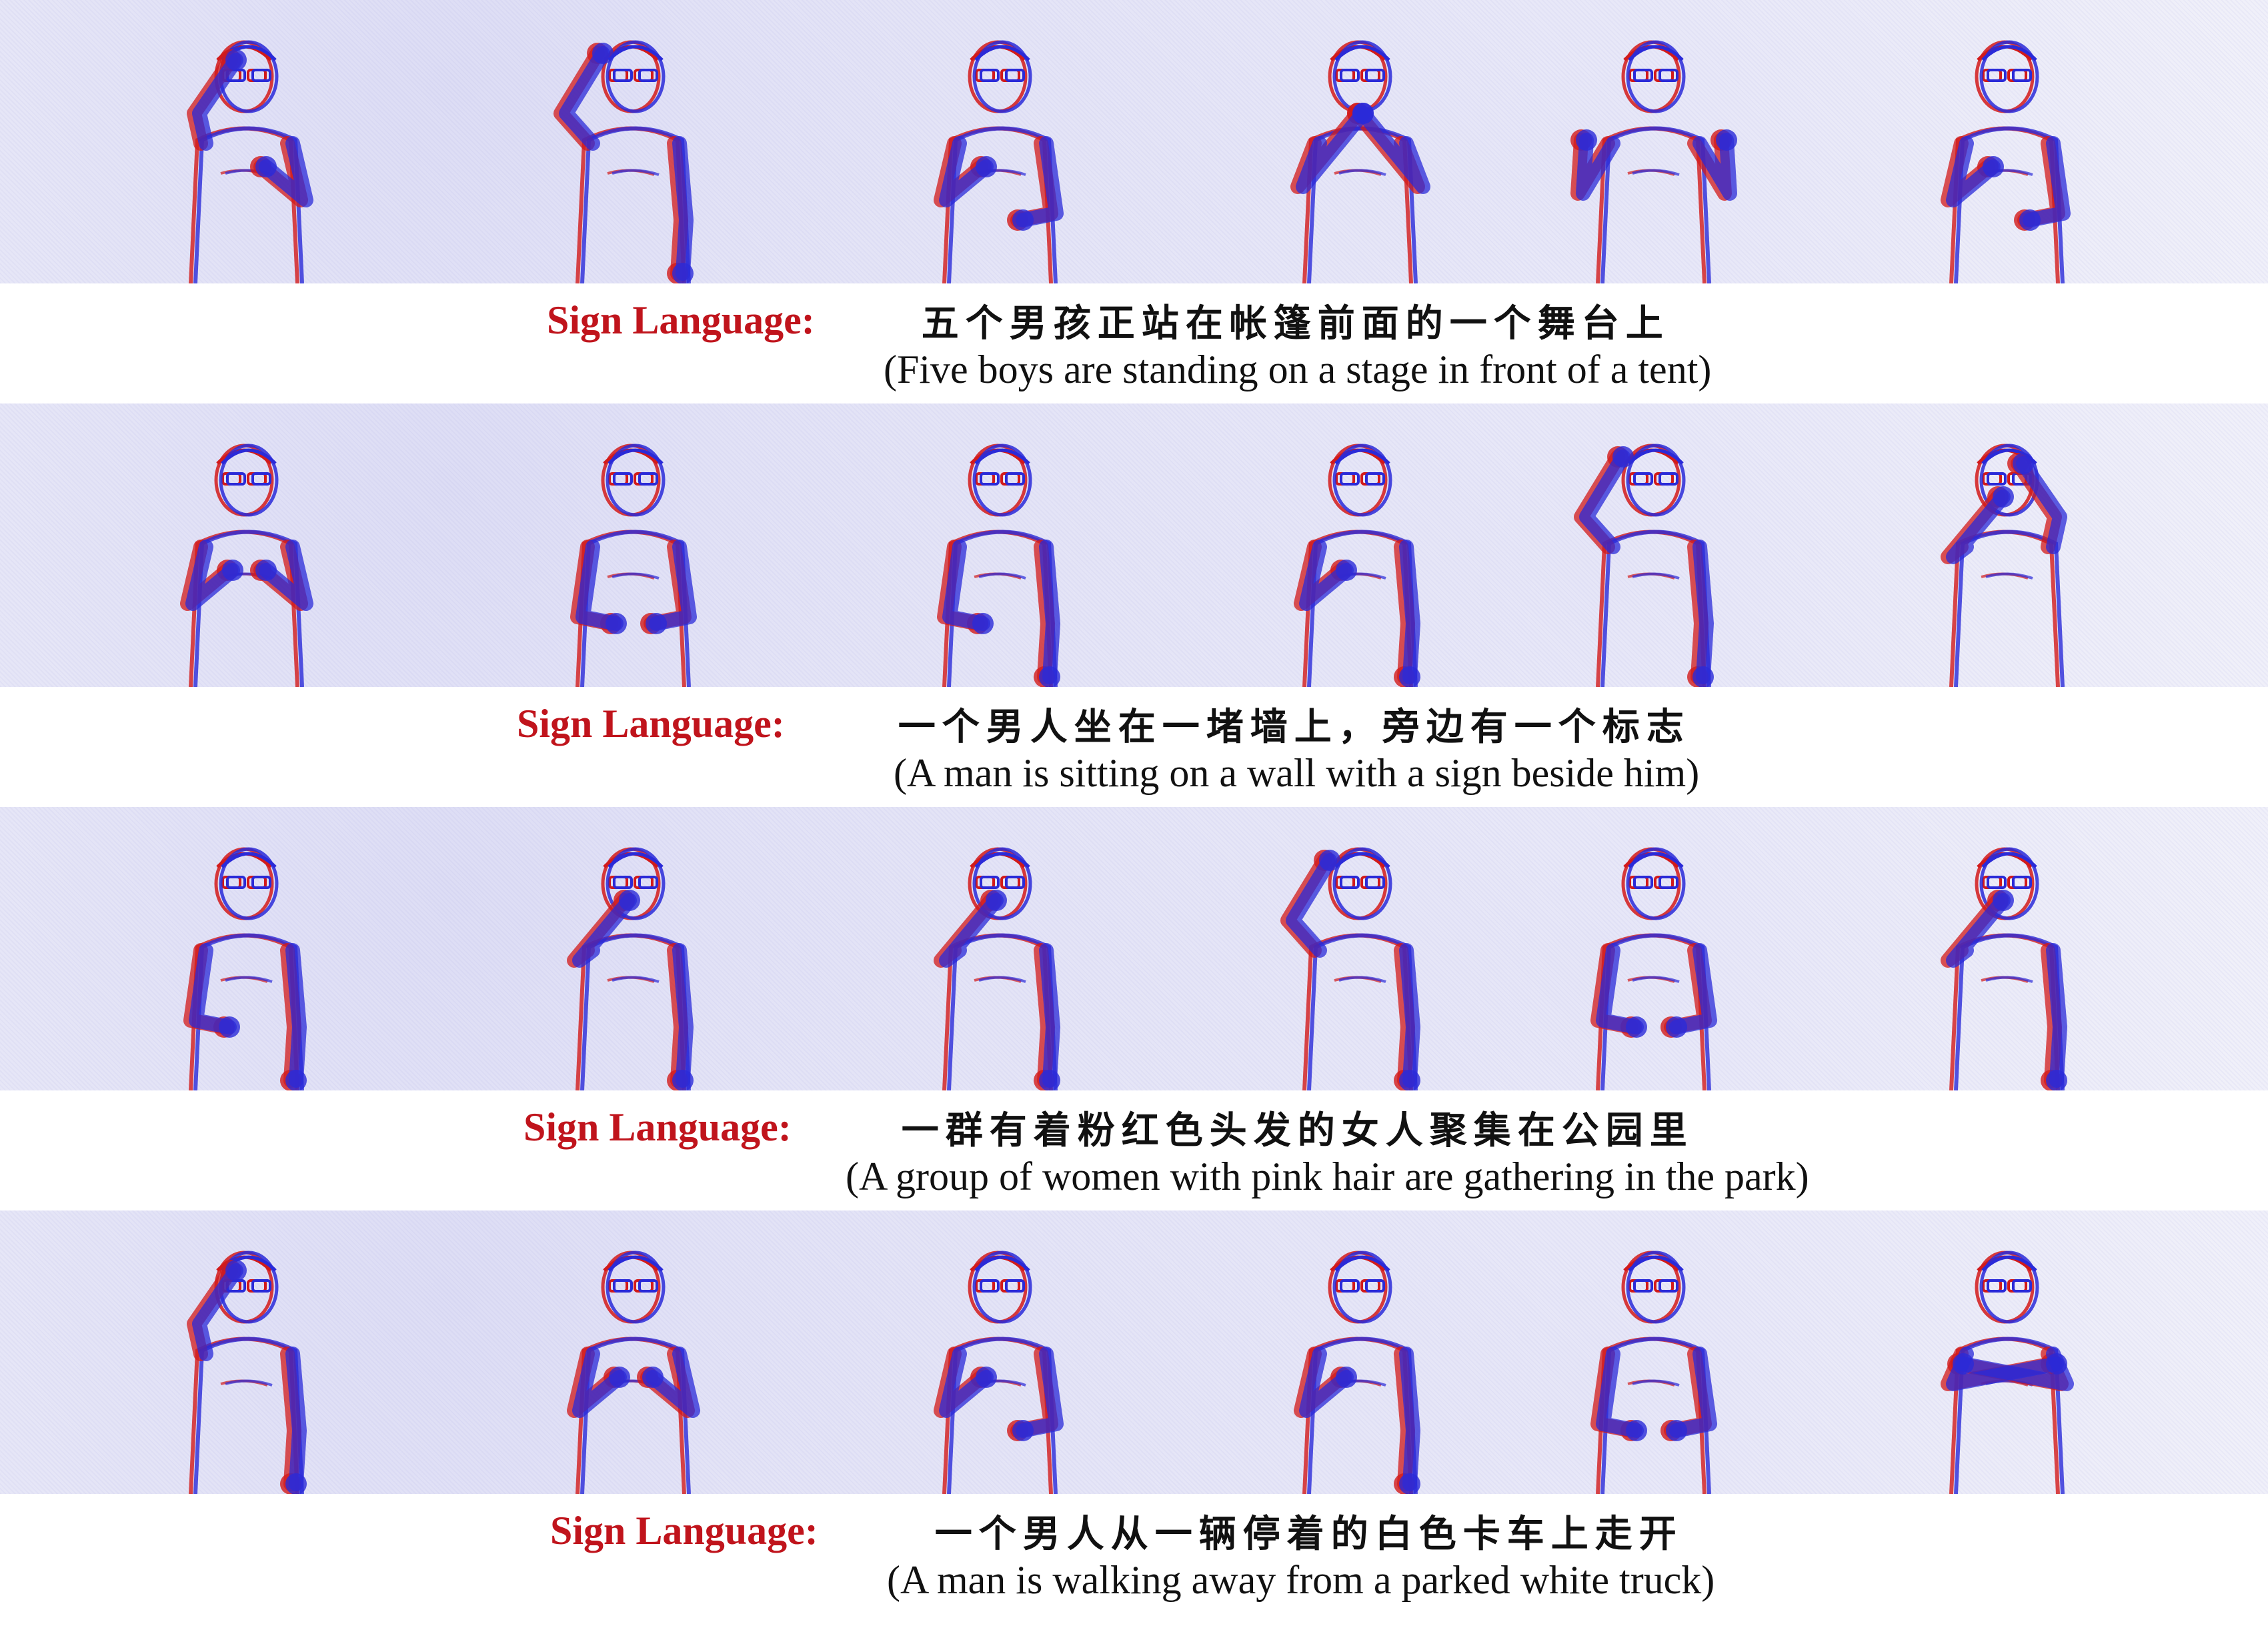 Image resolution: width=2268 pixels, height=1632 pixels. I want to click on caption-sign-language: Sign Language: 五个男孩正站在帐篷前面的一个舞台上, so click(1108, 320).